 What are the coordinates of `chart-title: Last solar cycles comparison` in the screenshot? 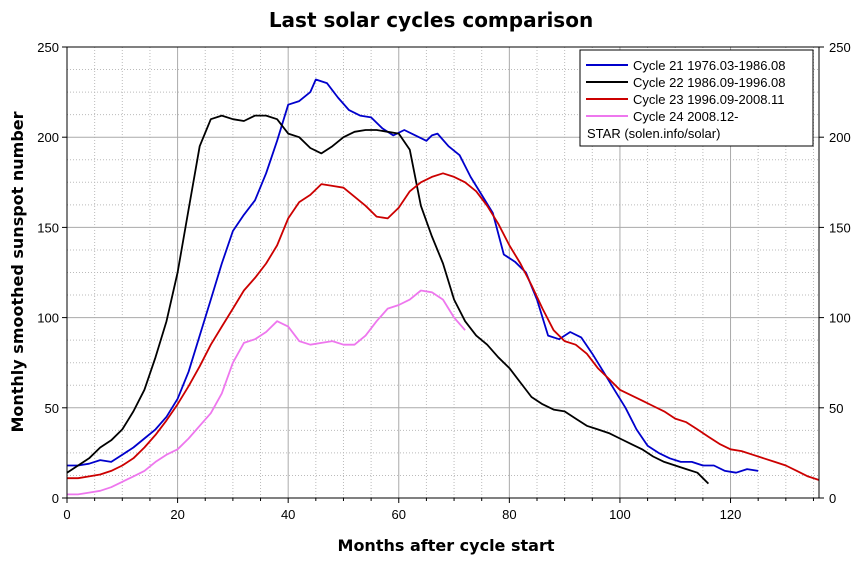 It's located at (431, 20).